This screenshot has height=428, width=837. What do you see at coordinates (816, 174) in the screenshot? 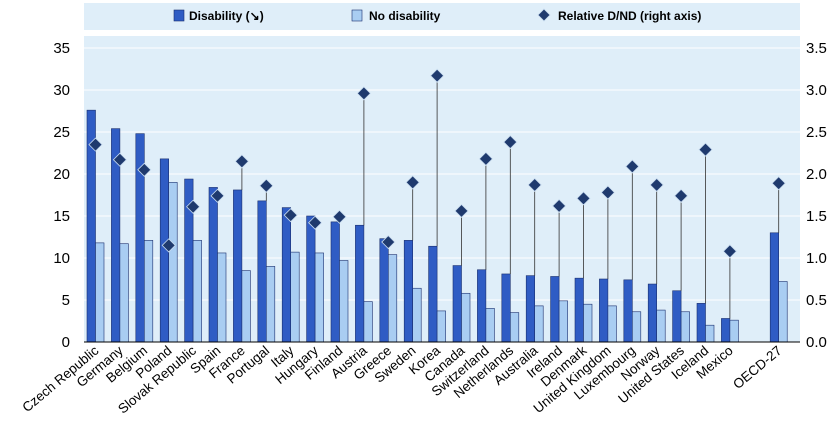
I see `y-right-tick-label: 2.0` at bounding box center [816, 174].